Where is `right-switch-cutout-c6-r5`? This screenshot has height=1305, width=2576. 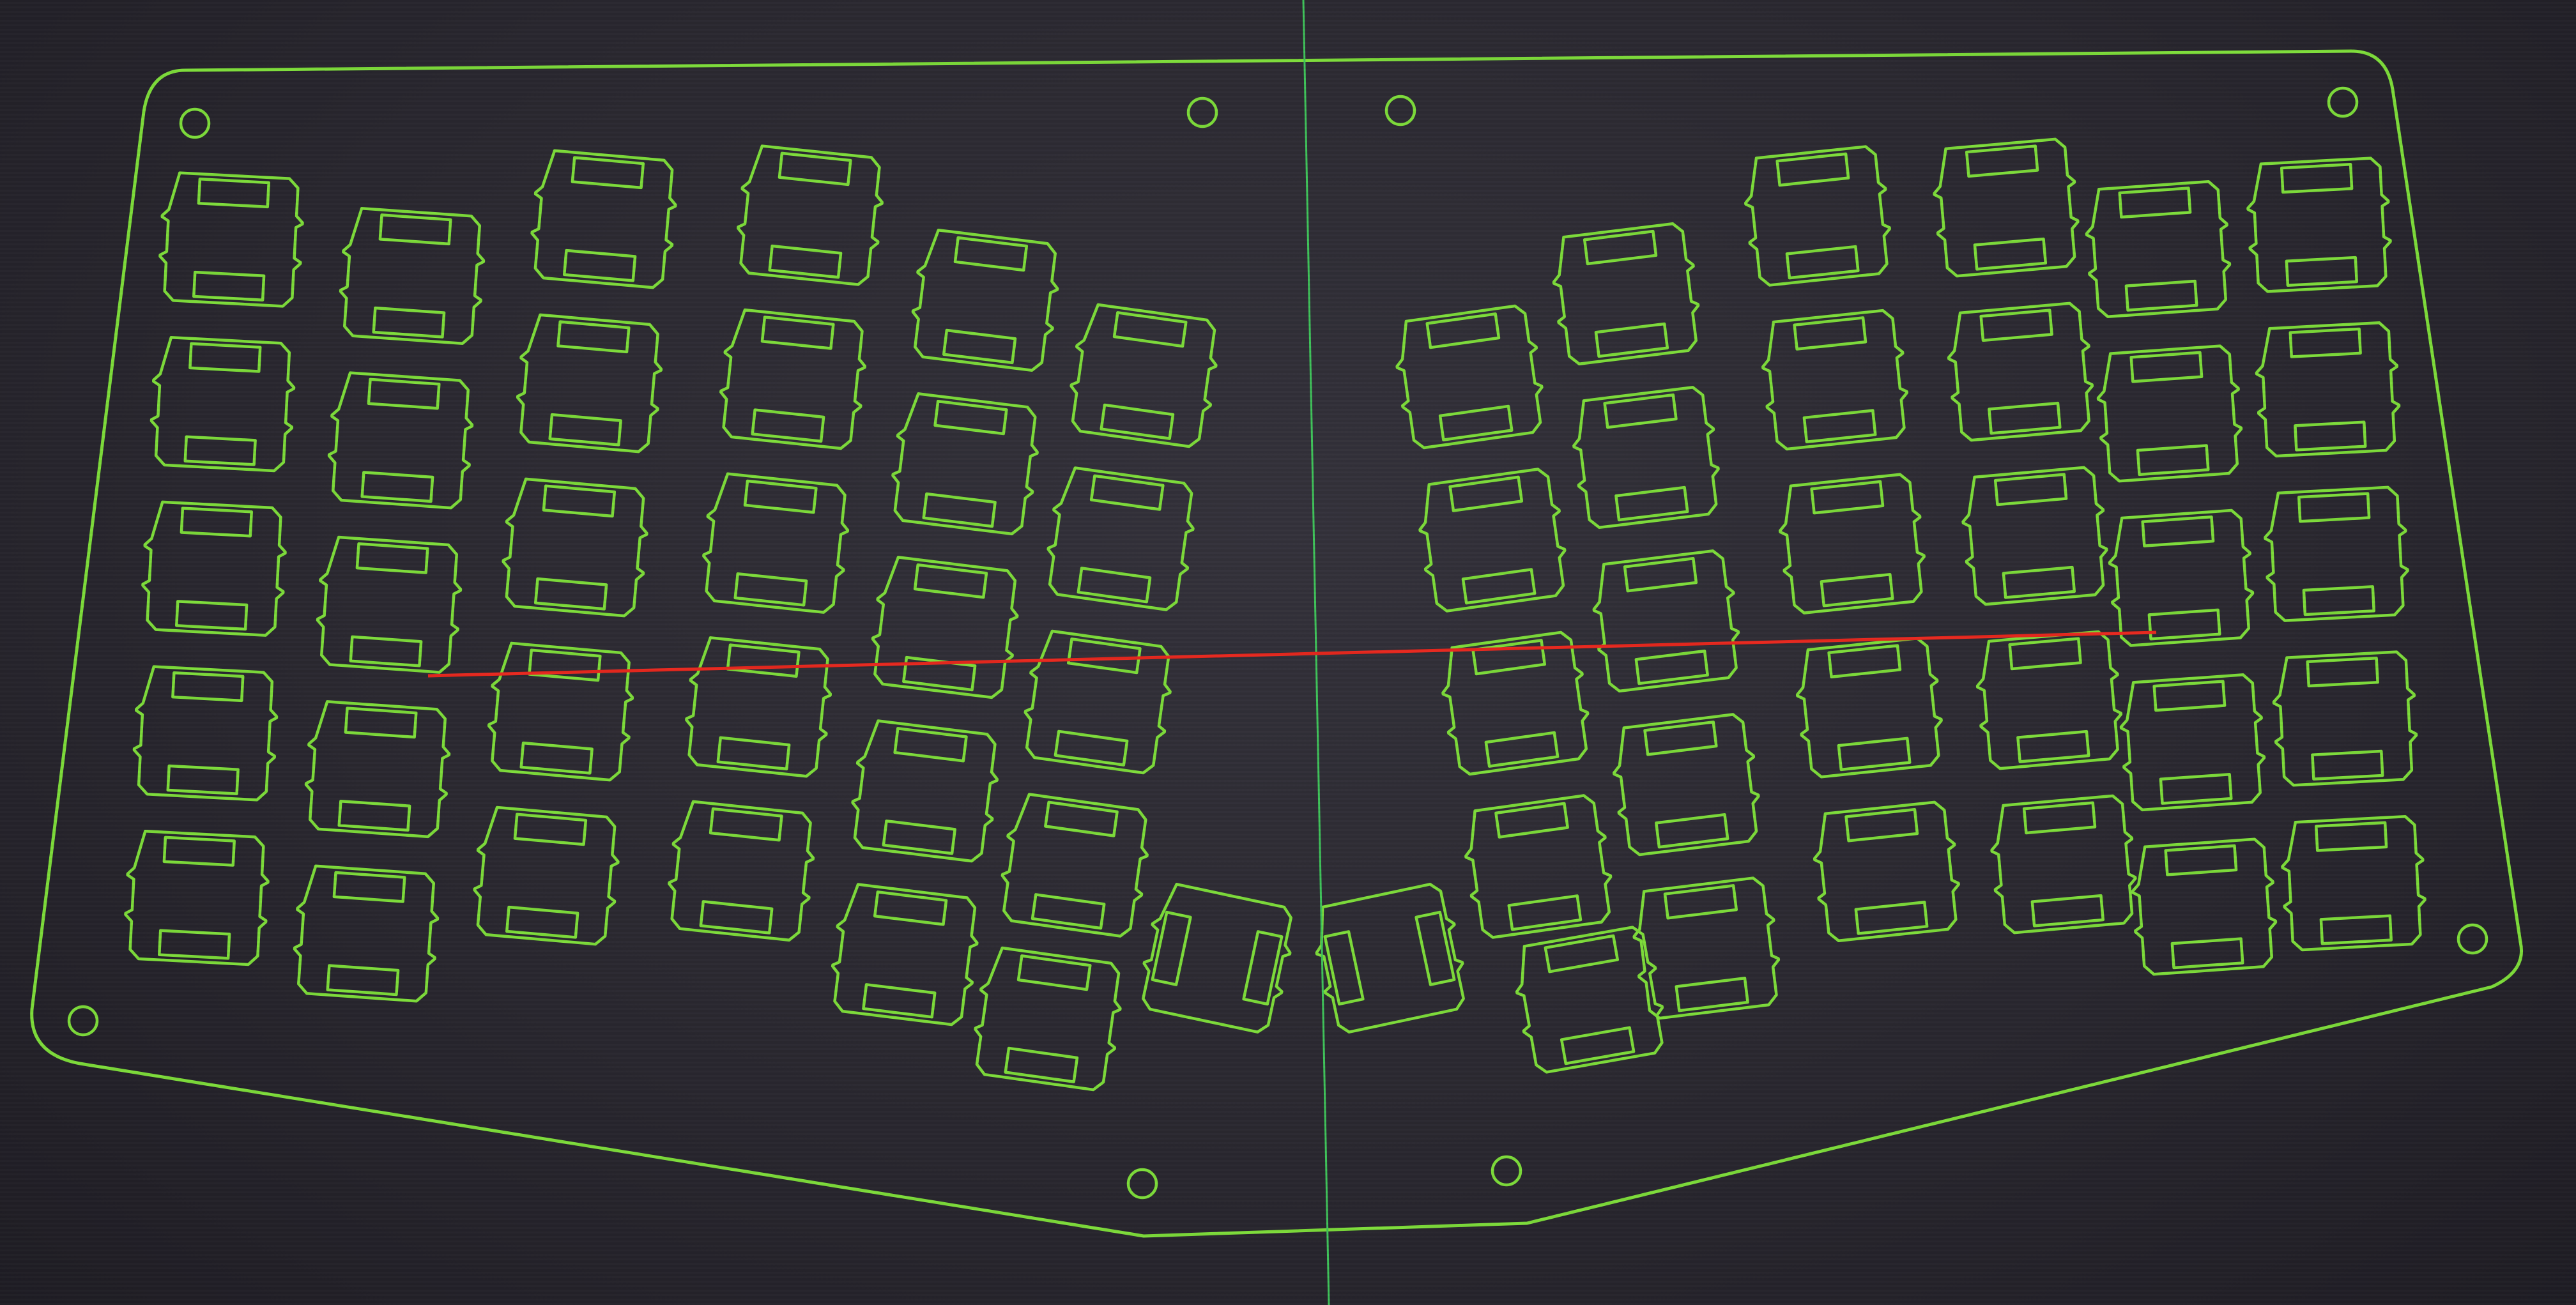 right-switch-cutout-c6-r5 is located at coordinates (2353, 883).